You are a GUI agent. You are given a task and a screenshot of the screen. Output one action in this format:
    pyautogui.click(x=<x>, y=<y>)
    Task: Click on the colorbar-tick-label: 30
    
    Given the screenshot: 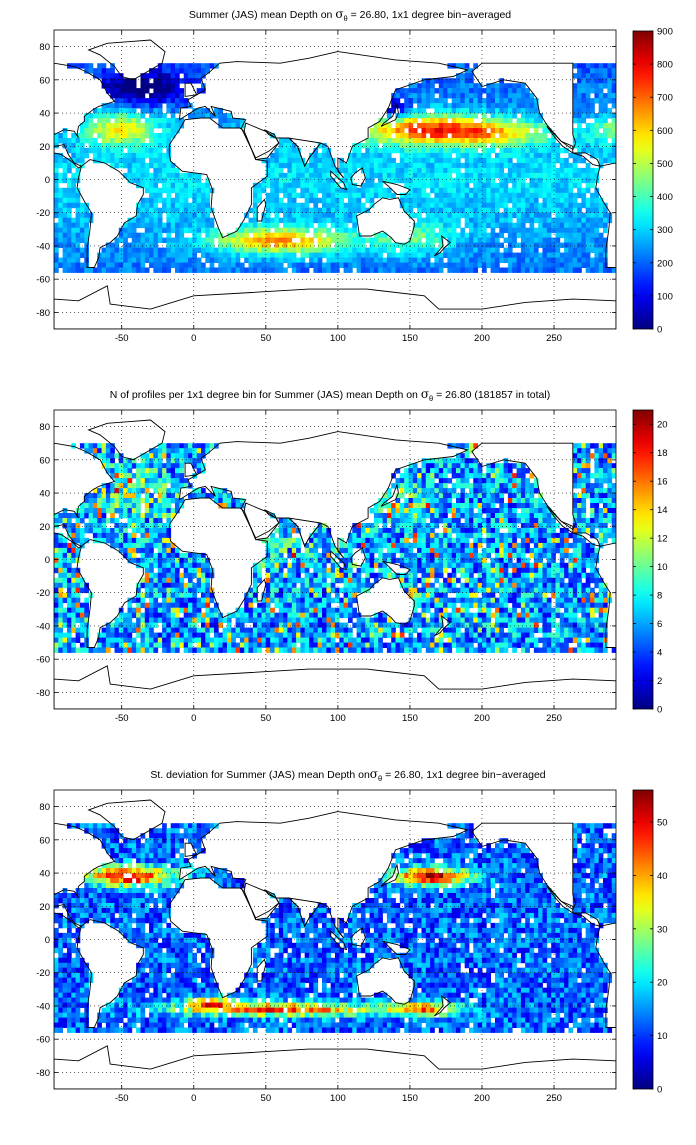 What is the action you would take?
    pyautogui.click(x=662, y=929)
    